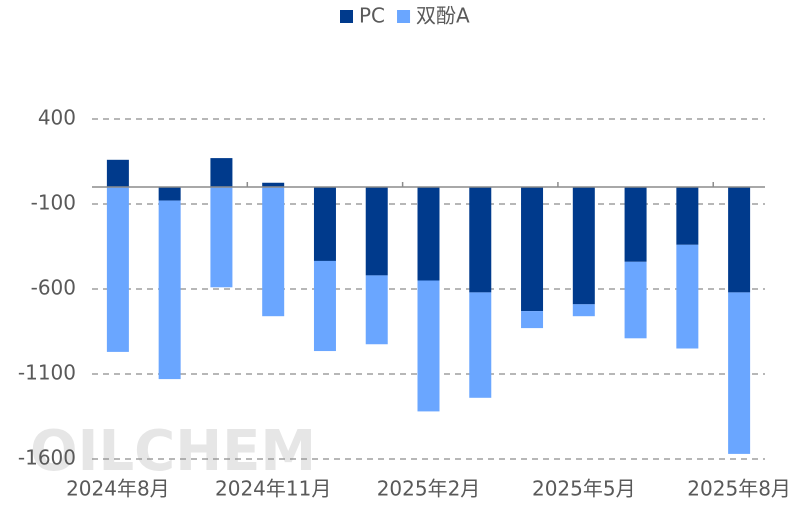  I want to click on x-tick-label: 2025年5月, so click(584, 489).